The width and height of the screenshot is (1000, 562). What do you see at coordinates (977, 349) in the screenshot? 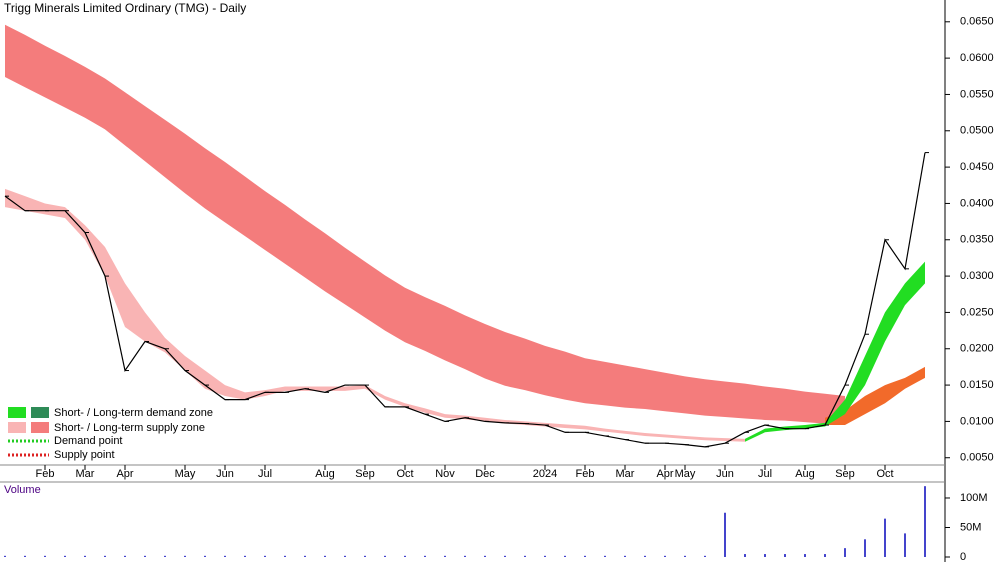
I see `y-tick-label: 0.0200` at bounding box center [977, 349].